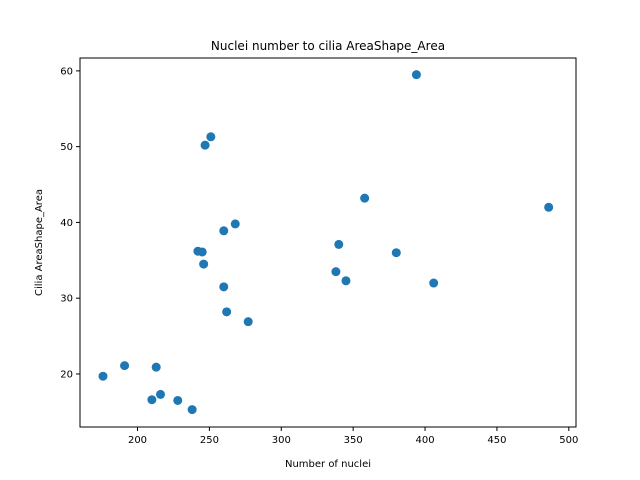  Describe the element at coordinates (66, 147) in the screenshot. I see `y-tick-label: 50` at that location.